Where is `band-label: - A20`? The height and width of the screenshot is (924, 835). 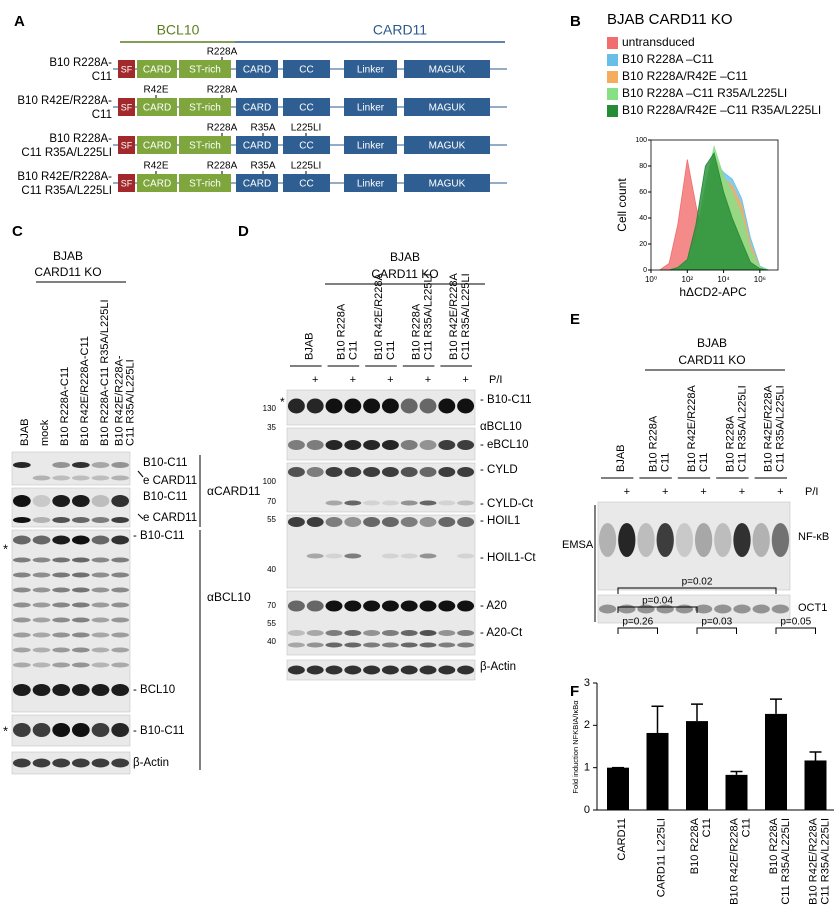
band-label: - A20 is located at coordinates (493, 606).